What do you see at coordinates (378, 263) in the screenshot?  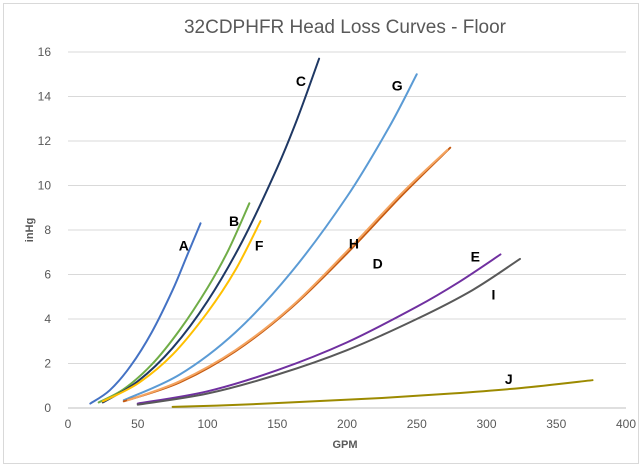 I see `curve-label-d: D` at bounding box center [378, 263].